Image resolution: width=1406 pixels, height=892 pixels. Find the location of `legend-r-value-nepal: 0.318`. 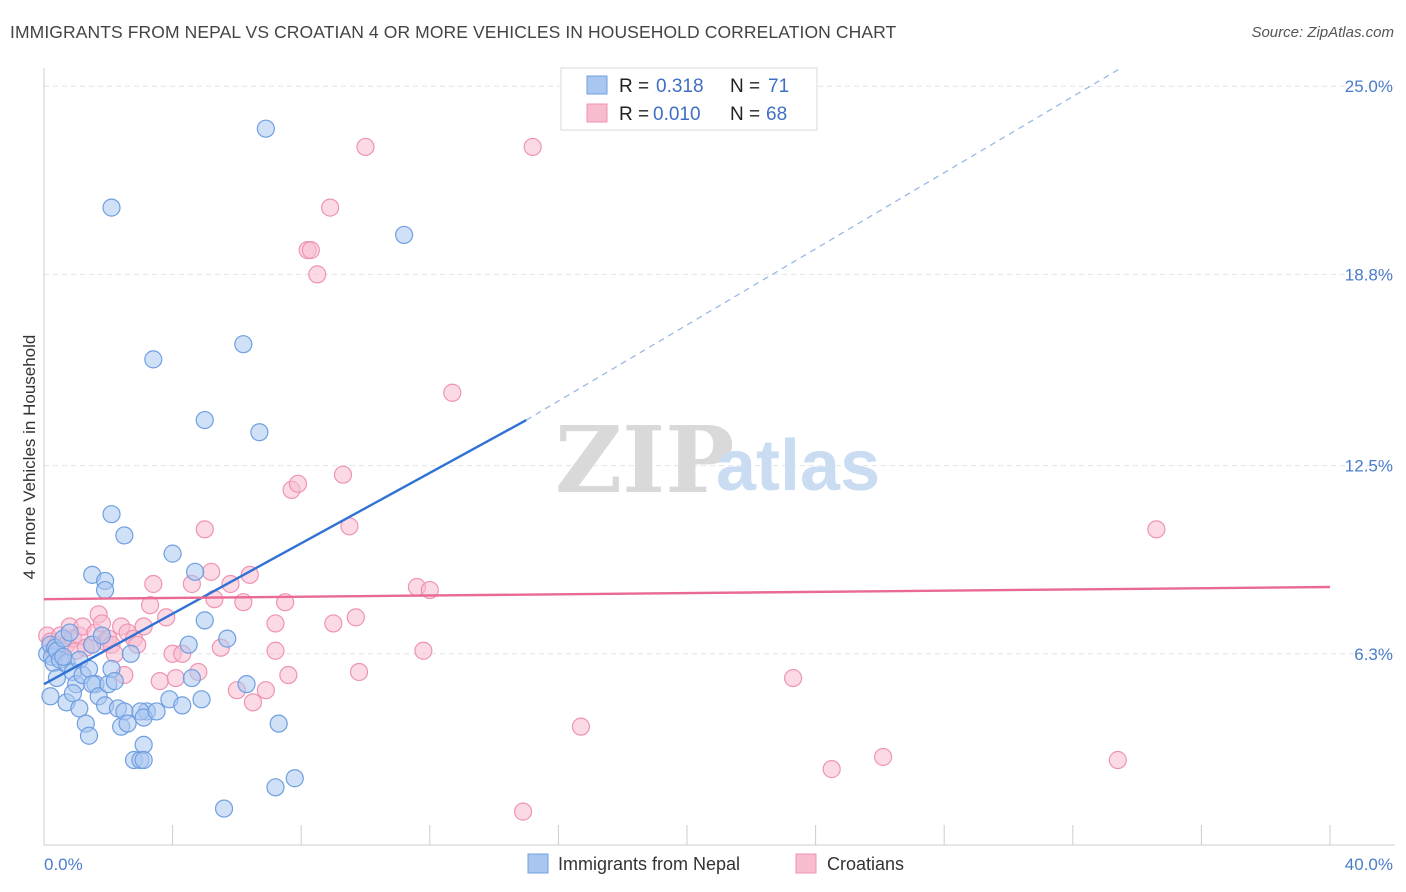

legend-r-value-nepal: 0.318 is located at coordinates (680, 86).